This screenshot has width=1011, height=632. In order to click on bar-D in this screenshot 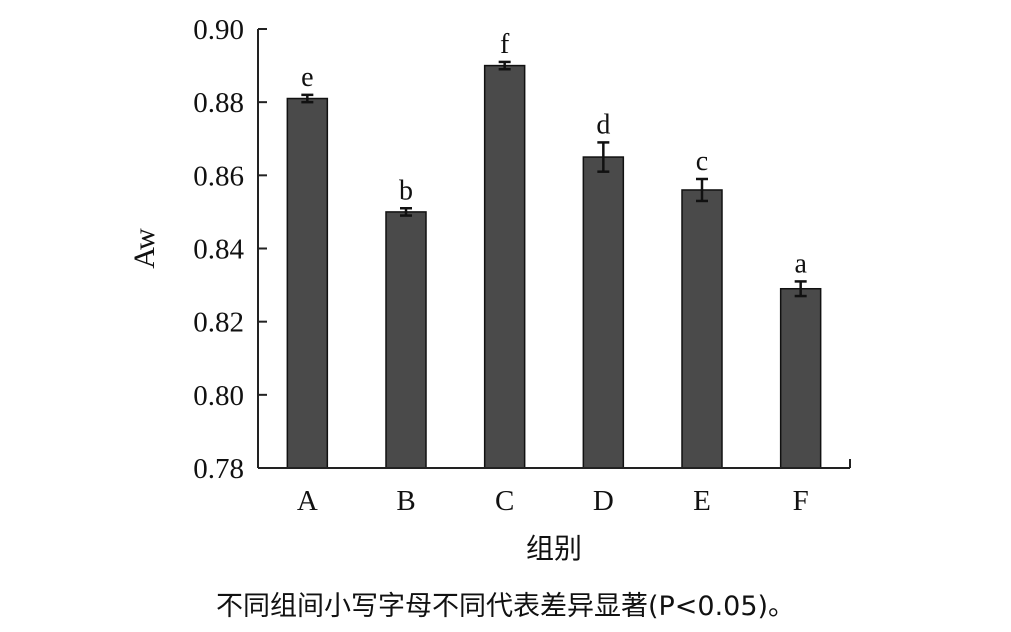, I will do `click(603, 312)`.